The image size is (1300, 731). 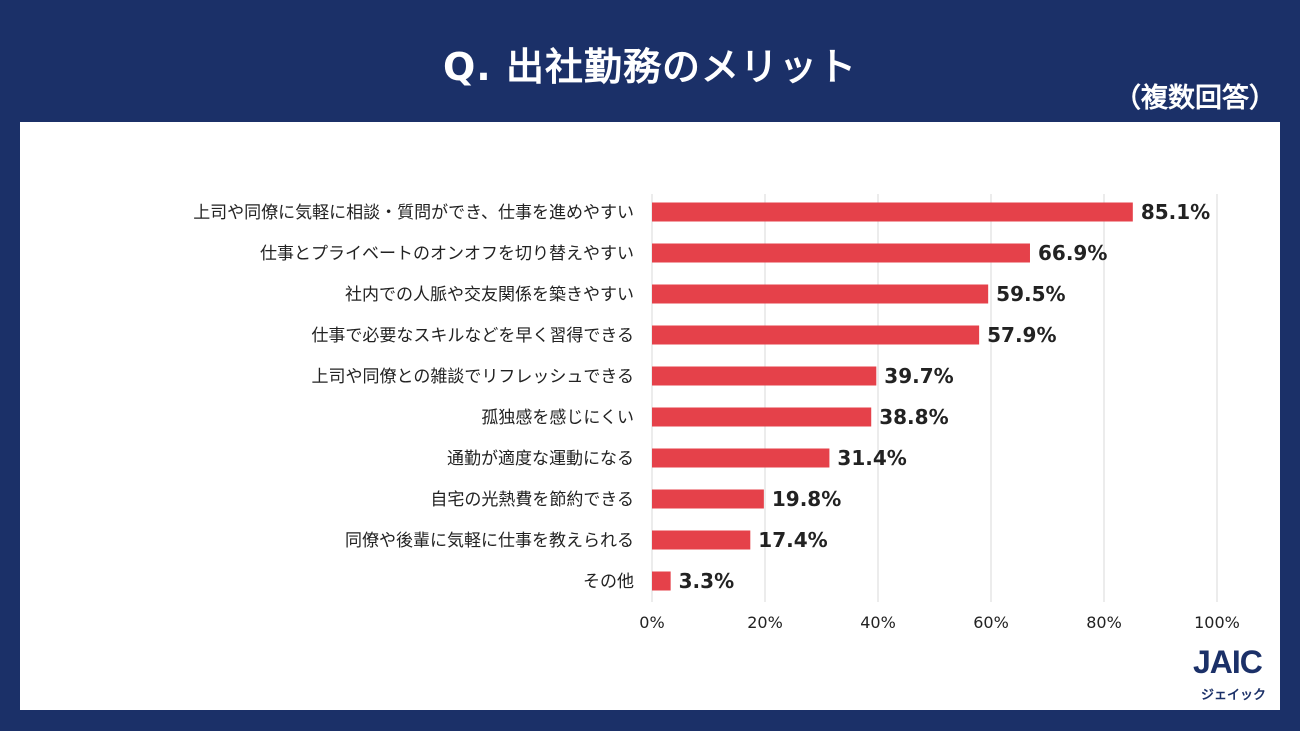 I want to click on value-label: 66.9%, so click(x=1072, y=253).